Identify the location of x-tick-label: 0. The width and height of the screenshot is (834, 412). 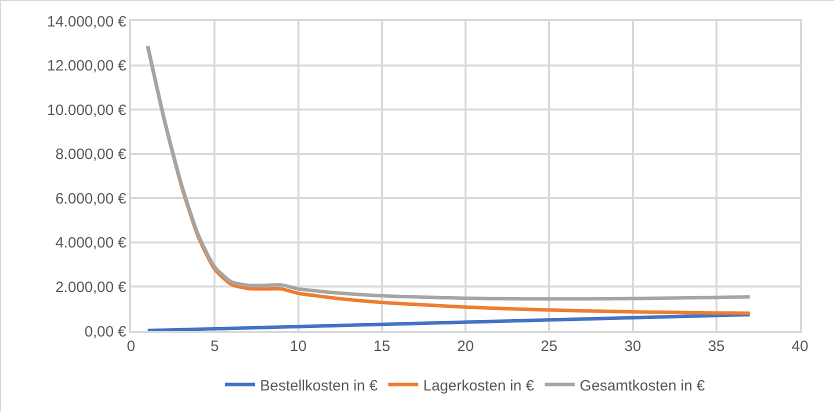
(131, 346).